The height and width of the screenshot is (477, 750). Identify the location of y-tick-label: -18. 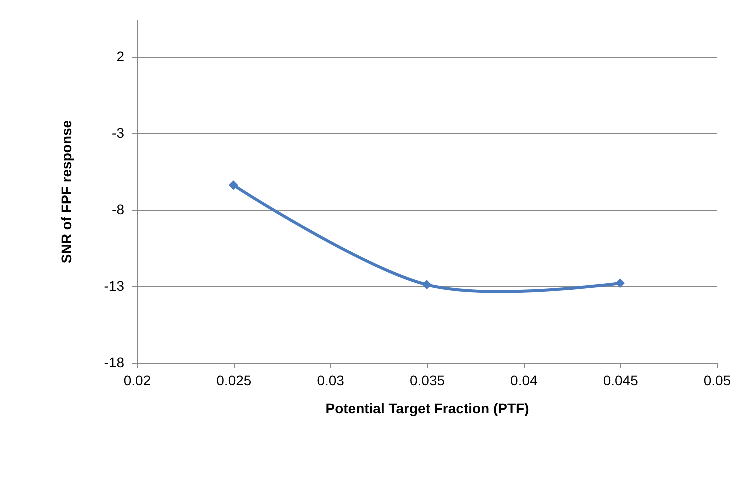
(114, 362).